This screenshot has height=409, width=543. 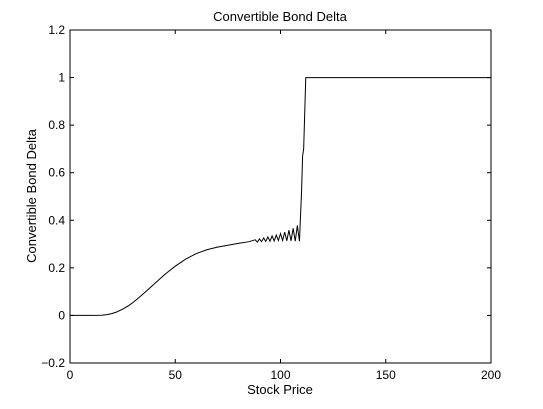 What do you see at coordinates (31, 195) in the screenshot?
I see `y-axis-label: Convertible Bond Delta` at bounding box center [31, 195].